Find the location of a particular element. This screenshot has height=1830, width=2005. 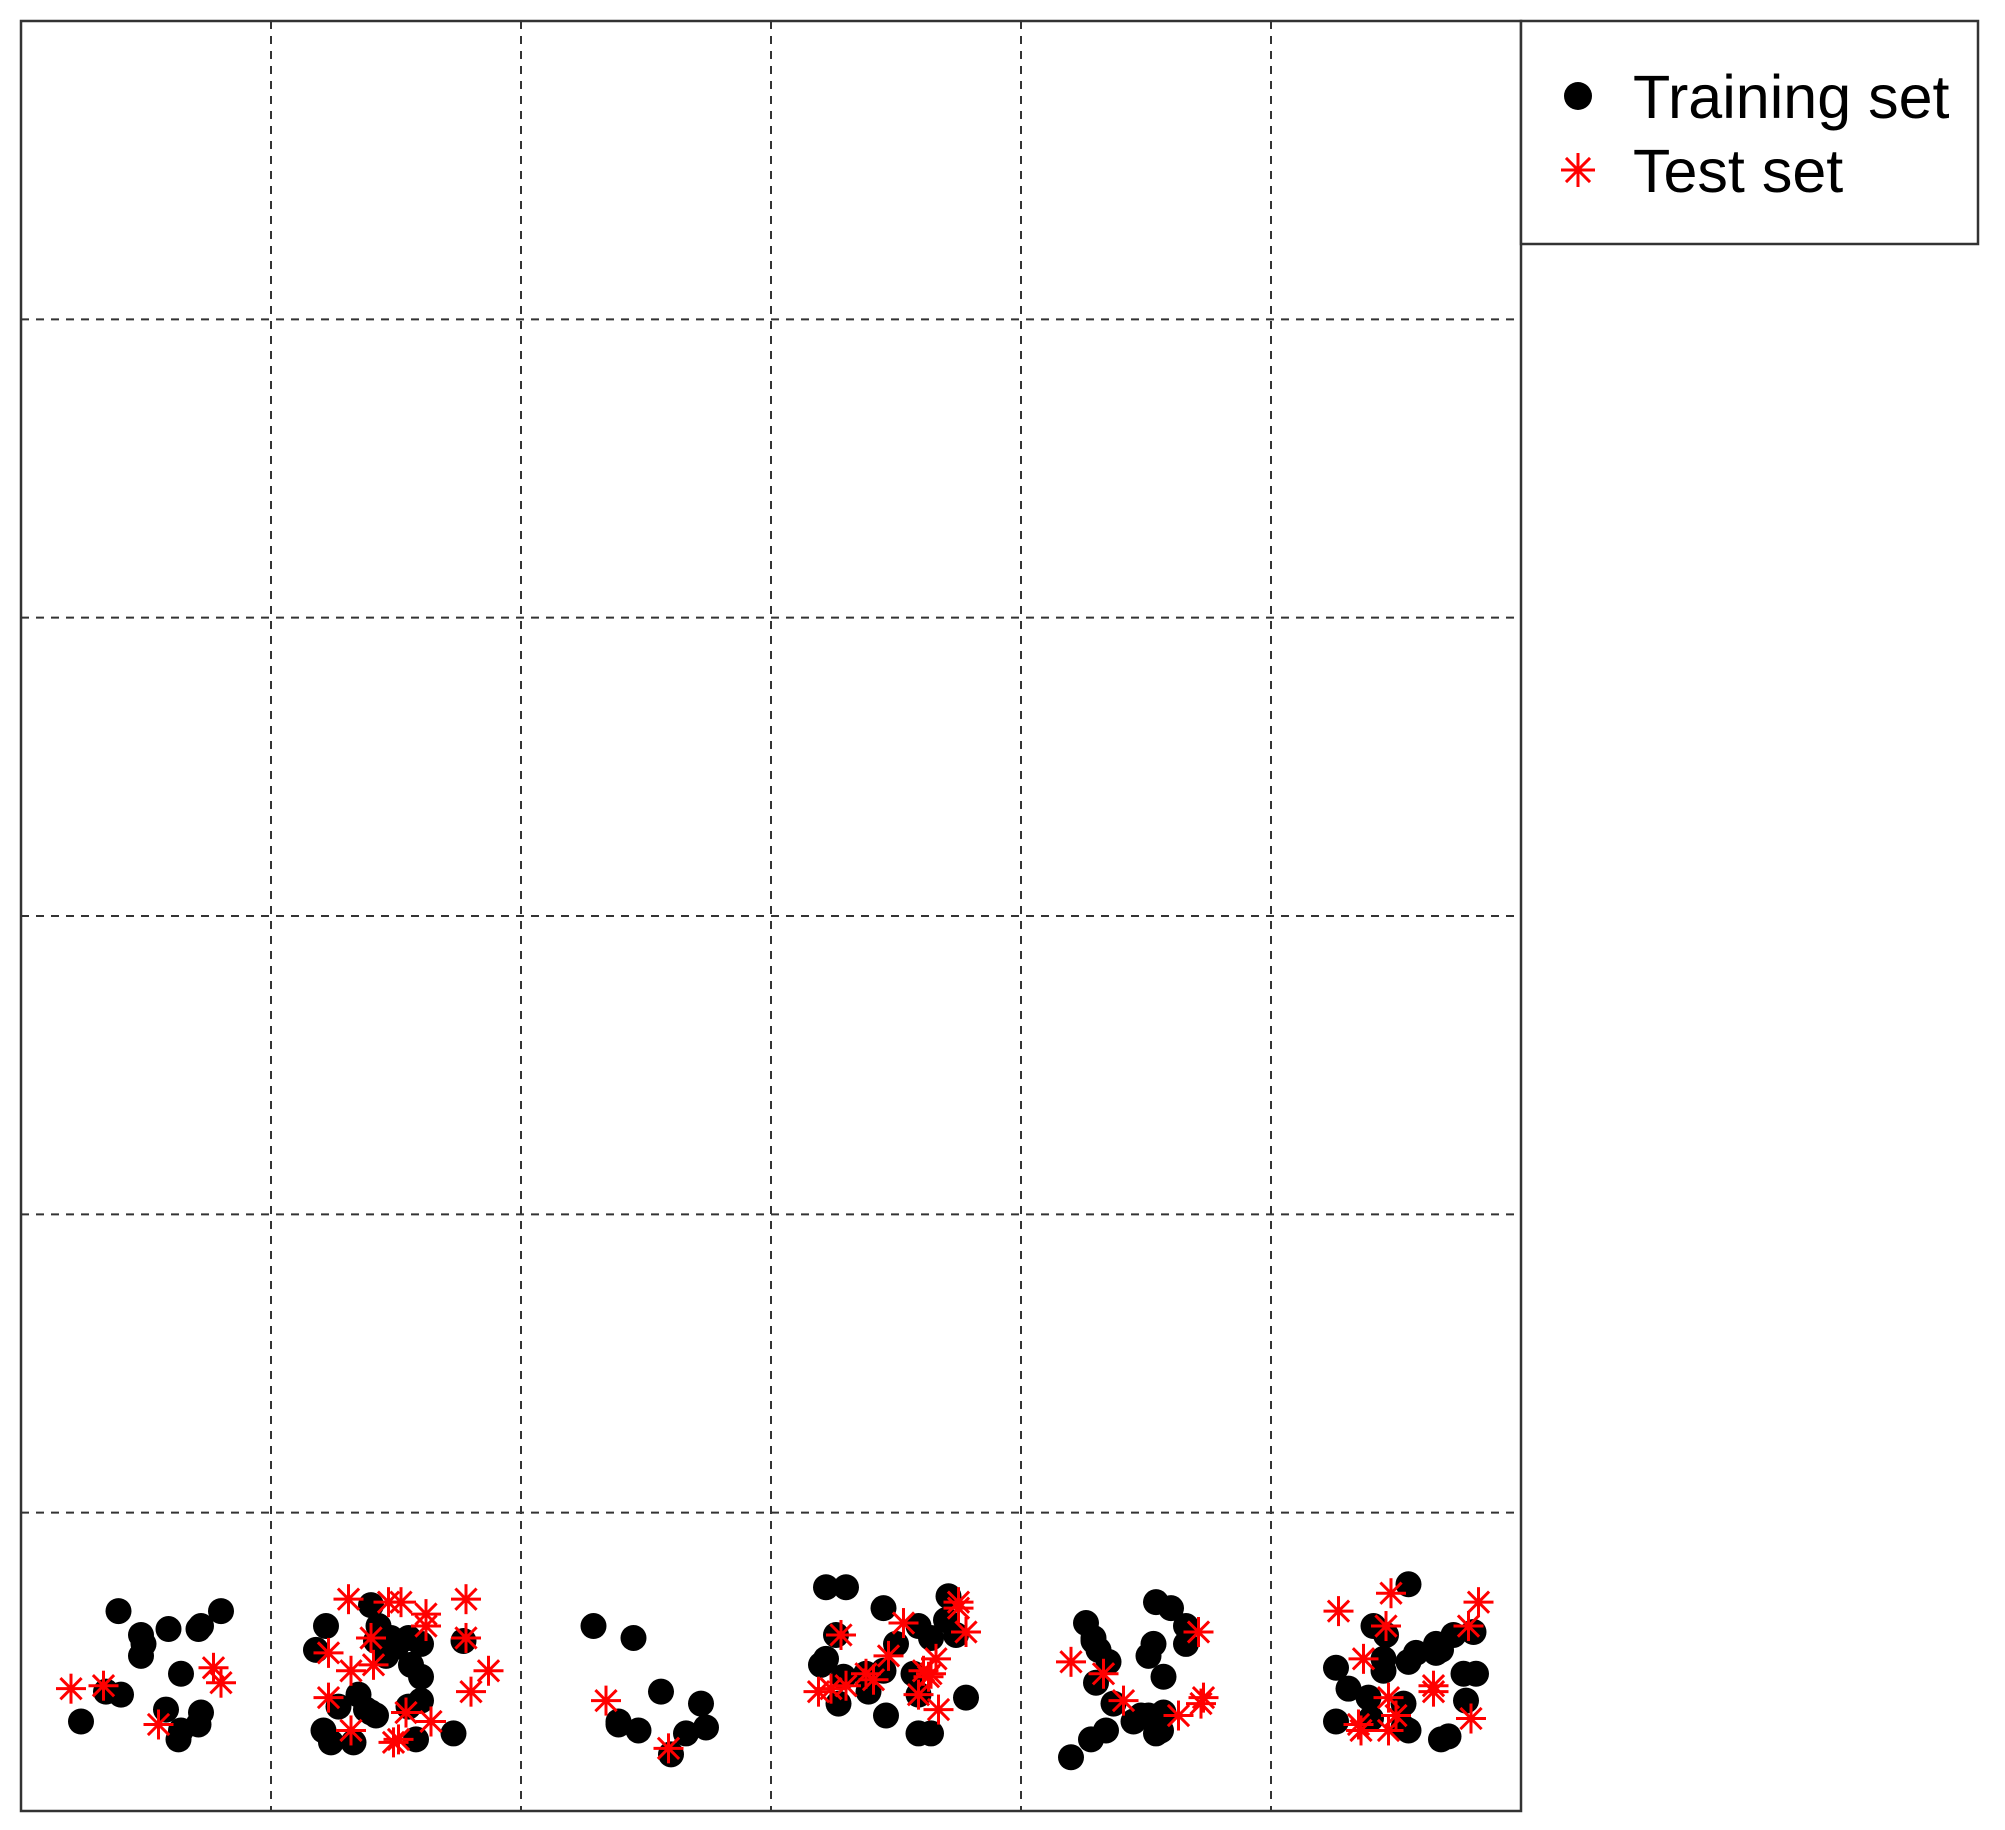

legend-box is located at coordinates (1749, 132).